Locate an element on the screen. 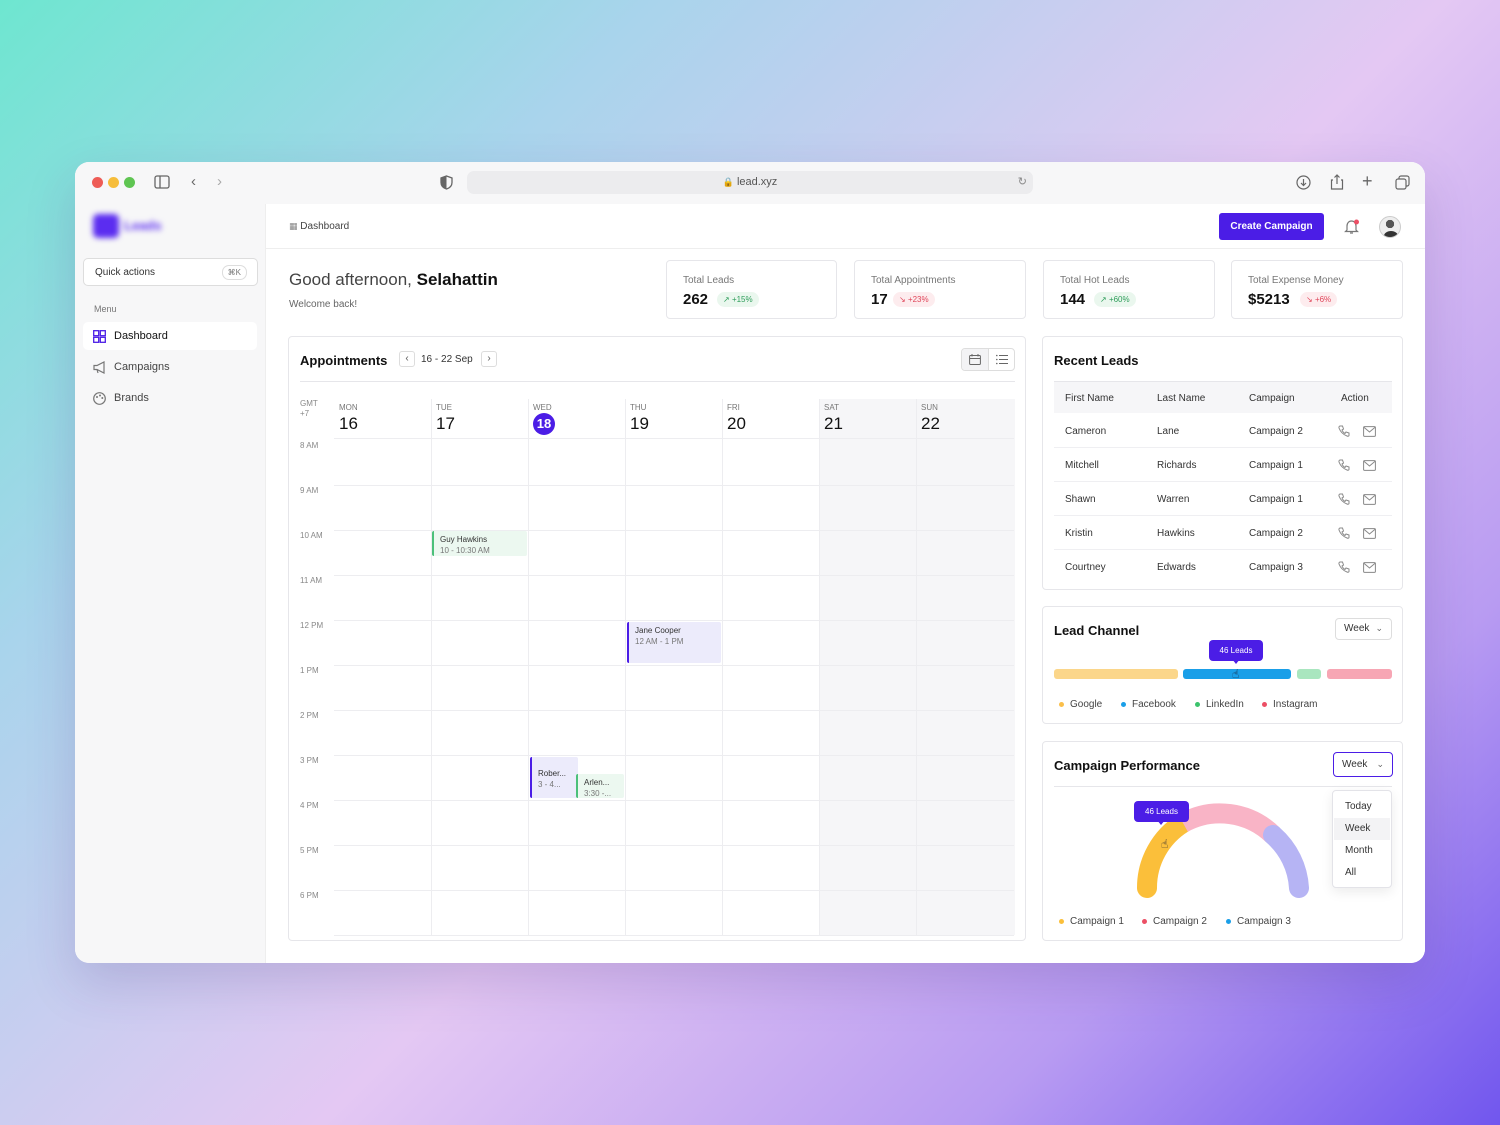 This screenshot has width=1500, height=1125. event-guy-hawkins: Guy Hawkins 10 - 10:30 AM is located at coordinates (479, 543).